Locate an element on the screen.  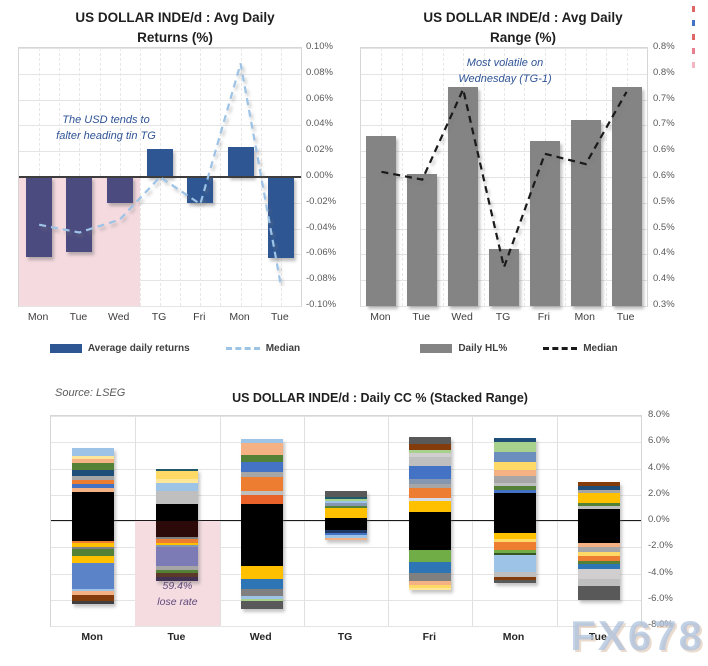
returns-title-line2: Returns (%) is located at coordinates (175, 38).